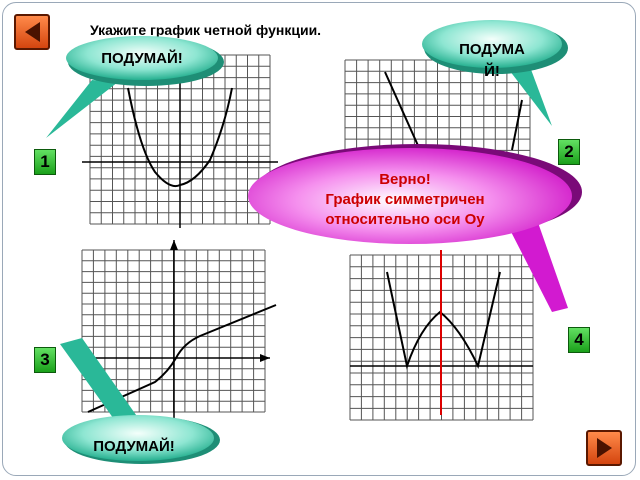 The image size is (640, 480). I want to click on think-bubble-1-text: ПОДУМАЙ!, so click(142, 58).